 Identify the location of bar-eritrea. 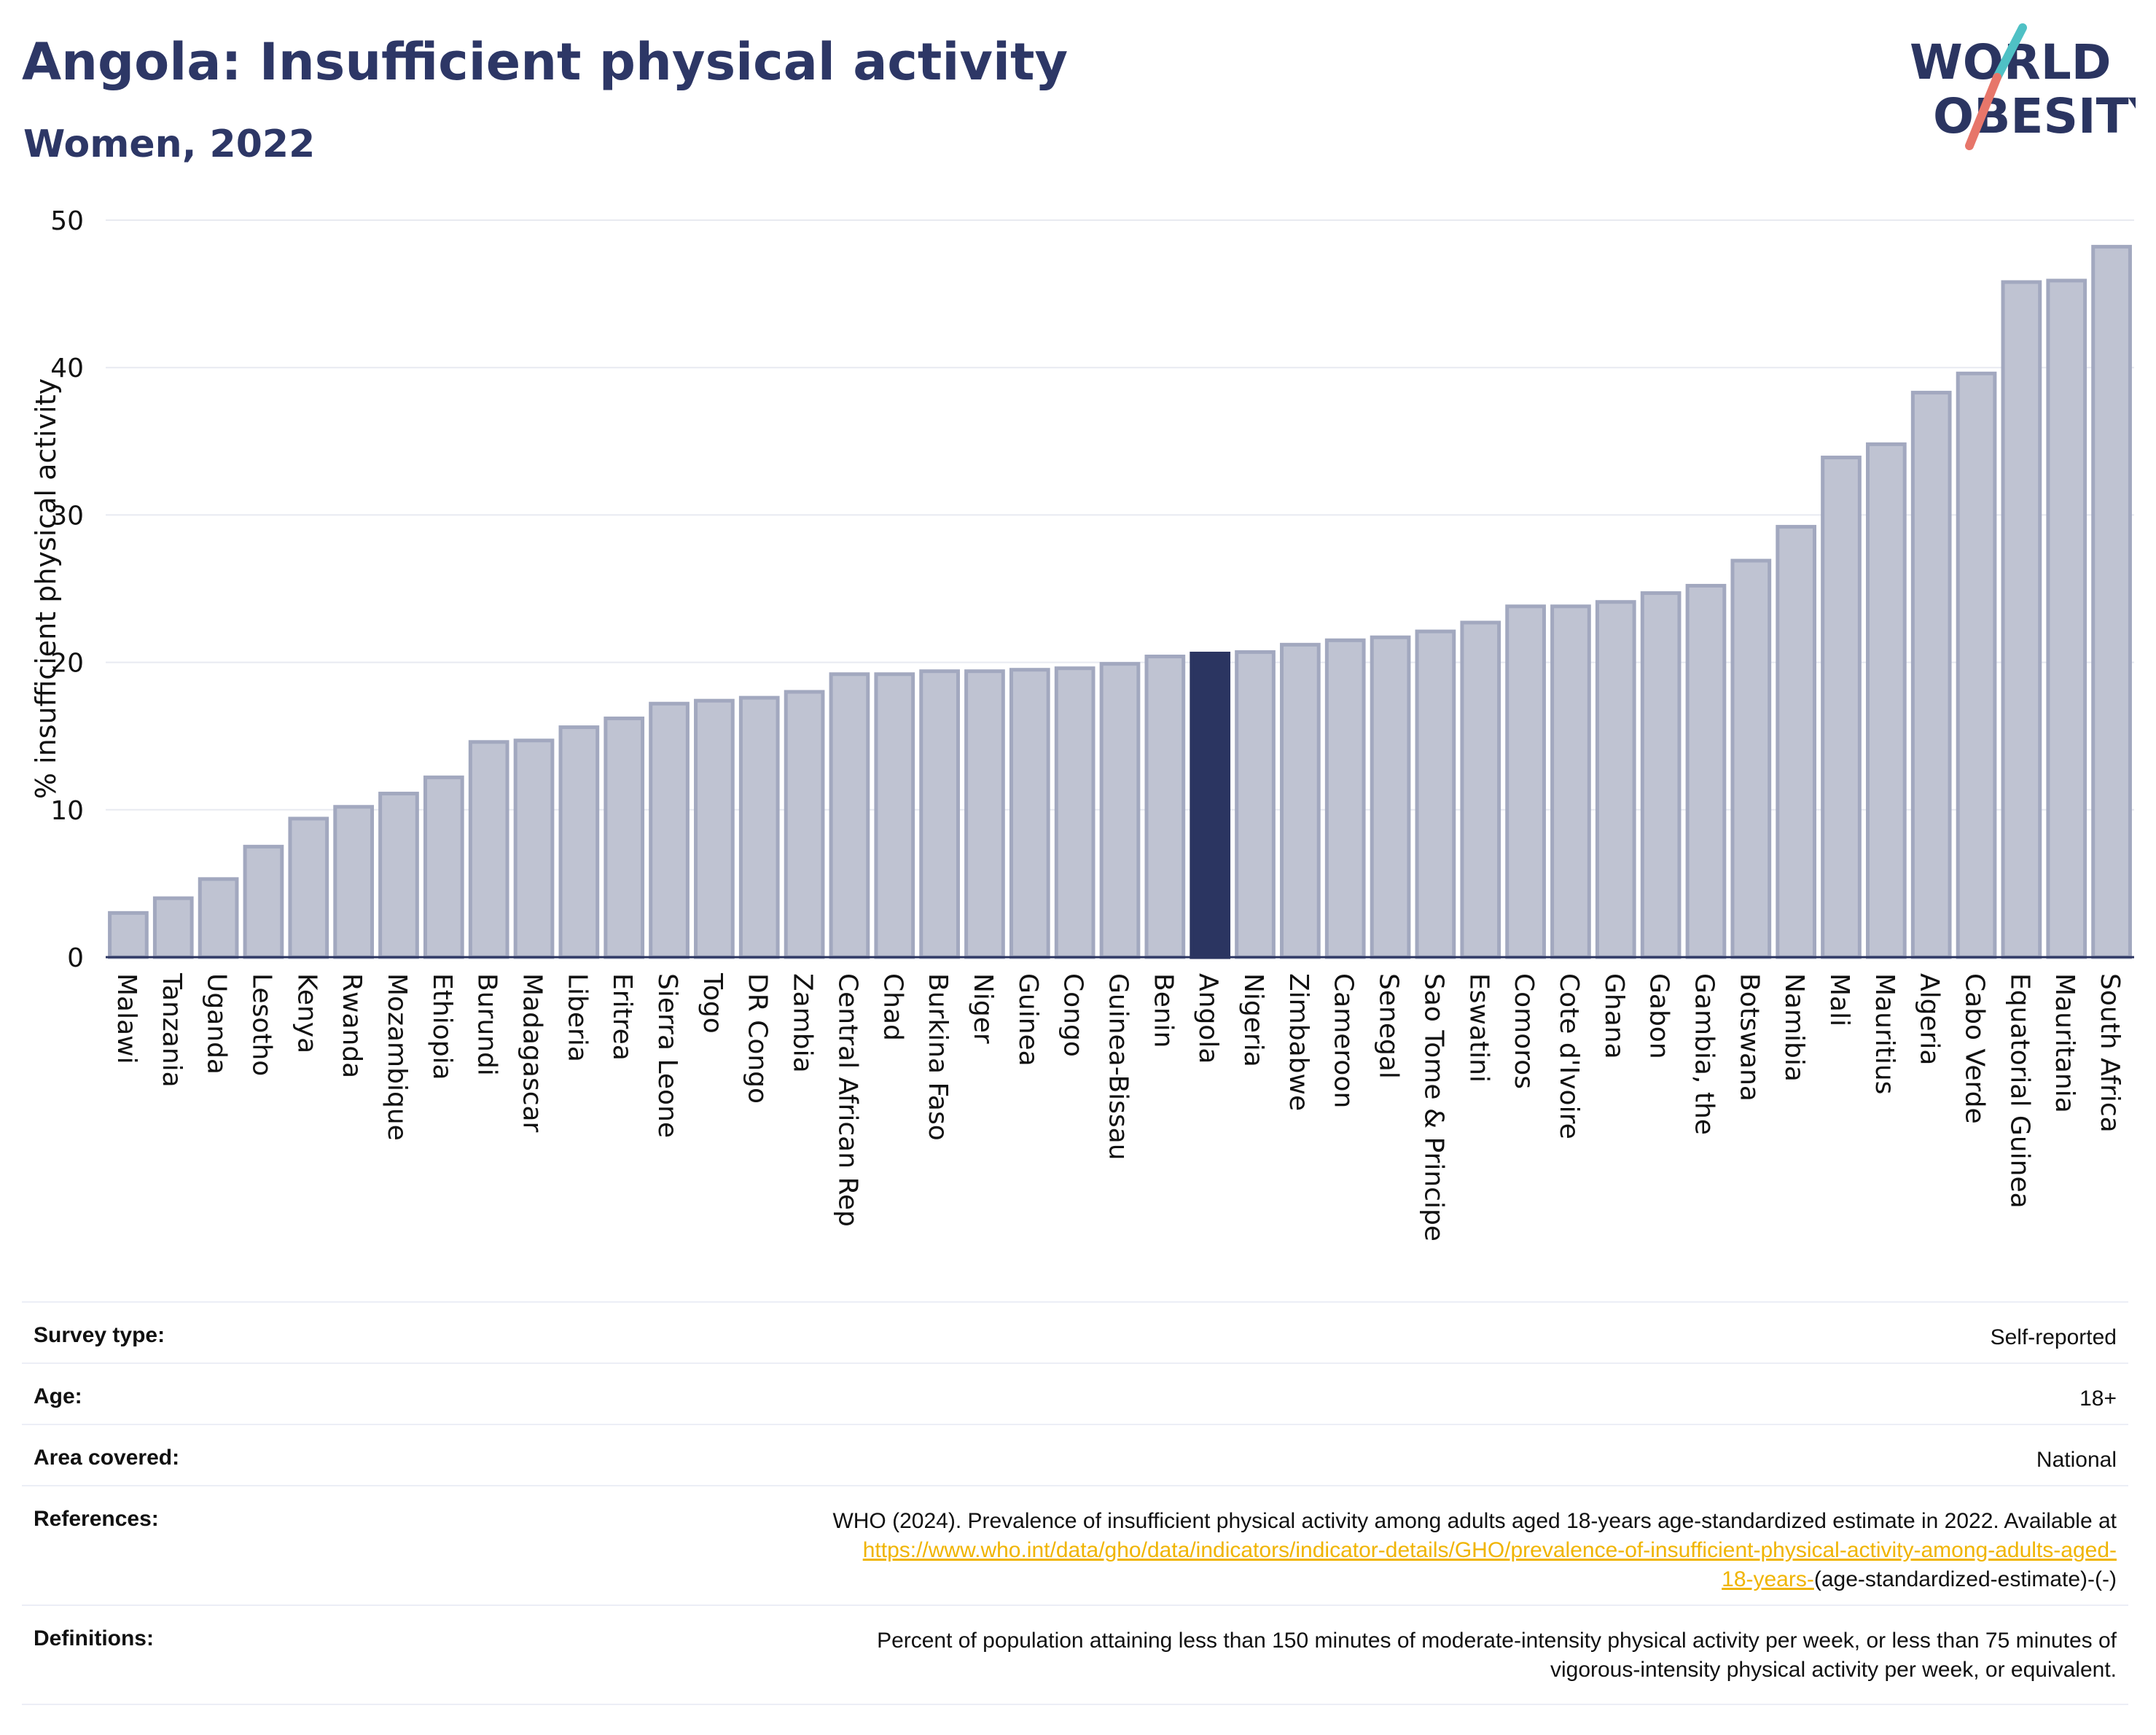
(624, 837).